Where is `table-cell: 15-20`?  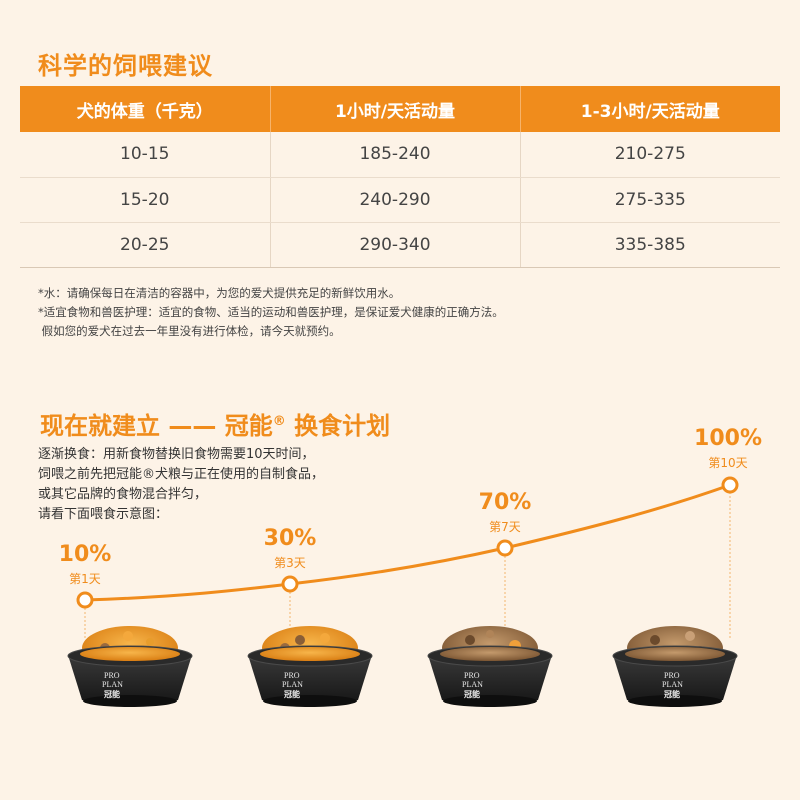 table-cell: 15-20 is located at coordinates (145, 200).